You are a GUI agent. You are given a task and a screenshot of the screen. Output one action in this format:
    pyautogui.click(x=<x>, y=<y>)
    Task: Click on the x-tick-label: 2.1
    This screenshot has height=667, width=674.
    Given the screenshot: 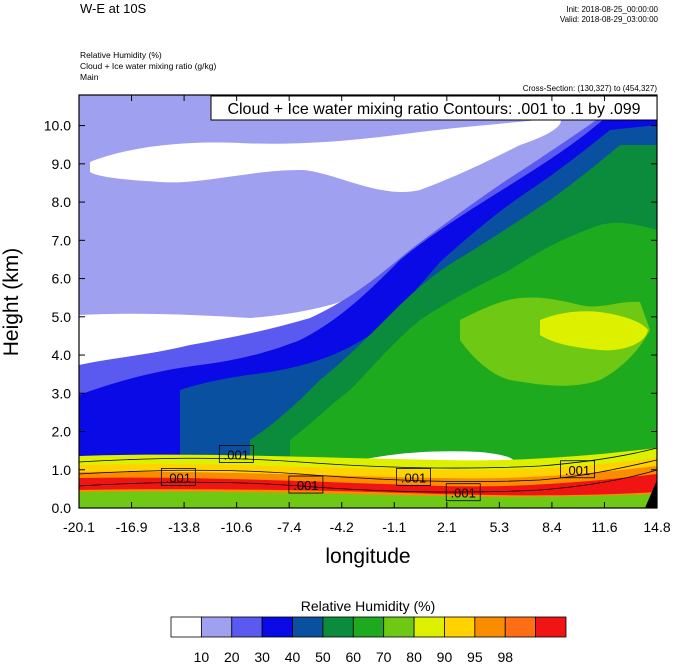 What is the action you would take?
    pyautogui.click(x=447, y=527)
    